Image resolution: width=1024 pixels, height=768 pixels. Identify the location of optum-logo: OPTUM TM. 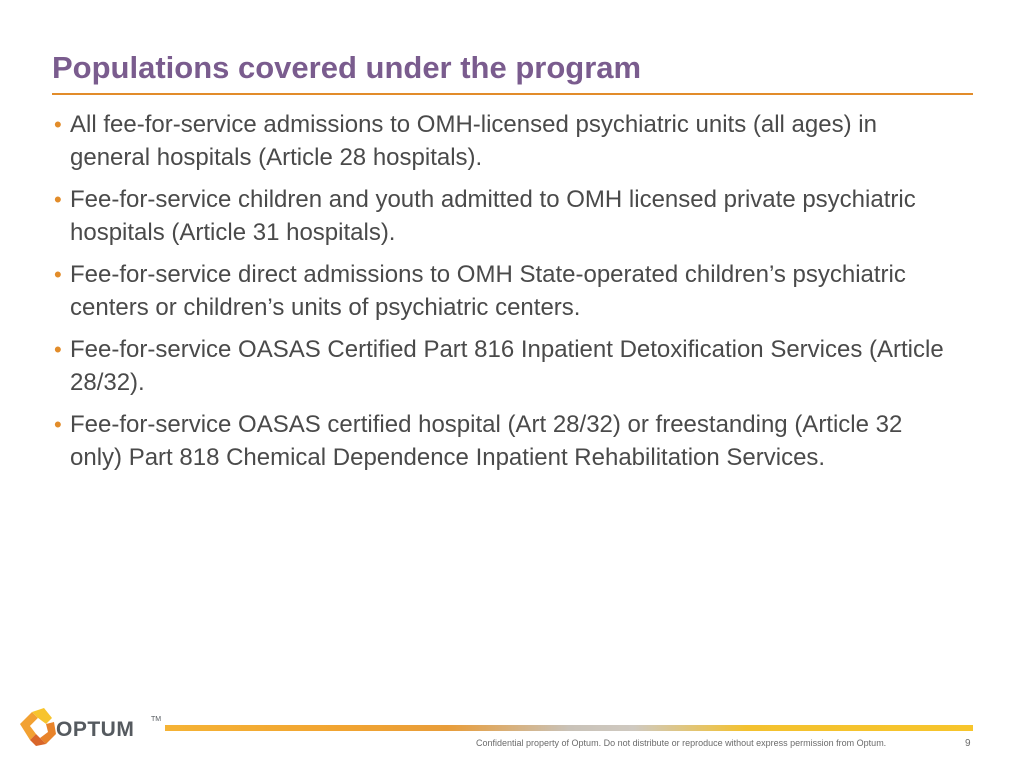
(91, 727).